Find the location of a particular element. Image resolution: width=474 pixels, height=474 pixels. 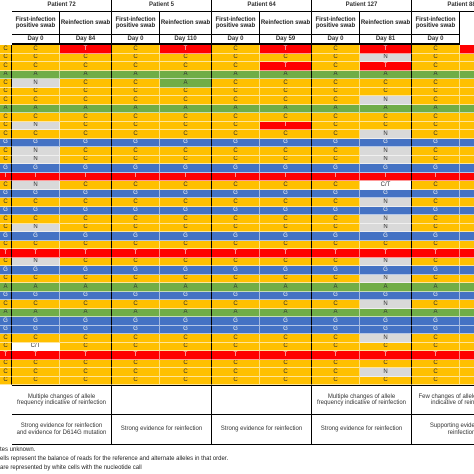

evidence-cell: Strong evidence for reinfection is located at coordinates (162, 430).